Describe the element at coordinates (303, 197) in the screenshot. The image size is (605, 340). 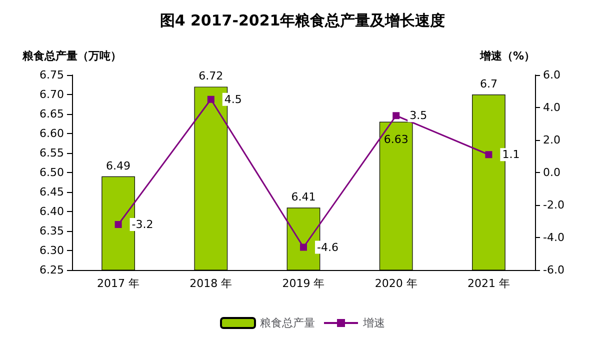
I see `data-label: 6.41` at that location.